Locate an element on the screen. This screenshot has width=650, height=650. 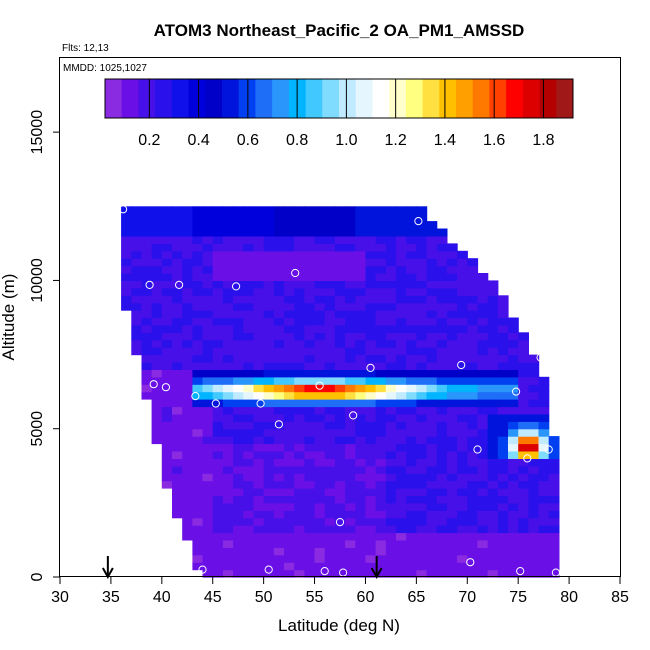
colorbar-tick-label: 0.8 is located at coordinates (297, 140).